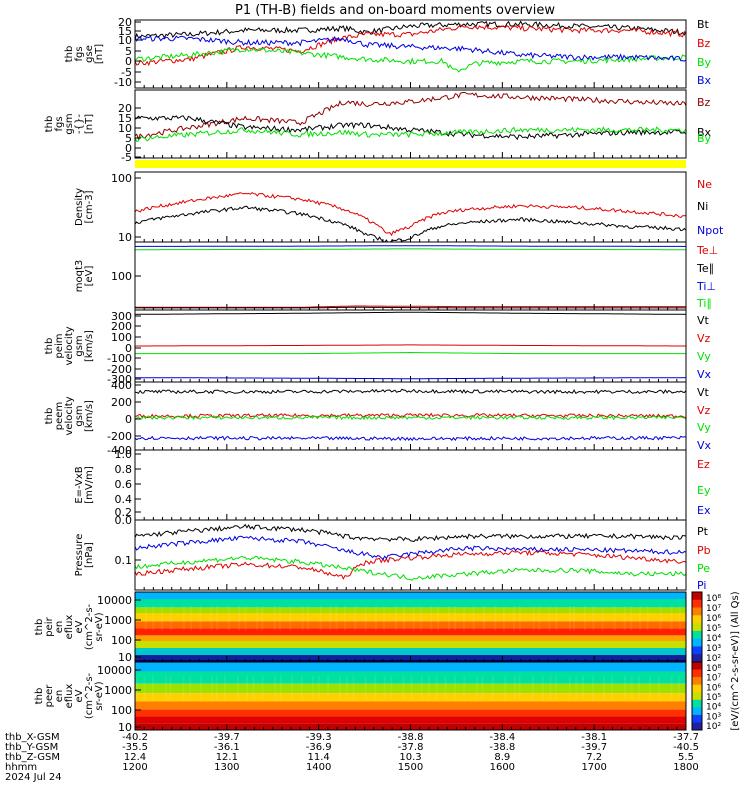  I want to click on ylabel-density: Density [cm-3], so click(84, 207).